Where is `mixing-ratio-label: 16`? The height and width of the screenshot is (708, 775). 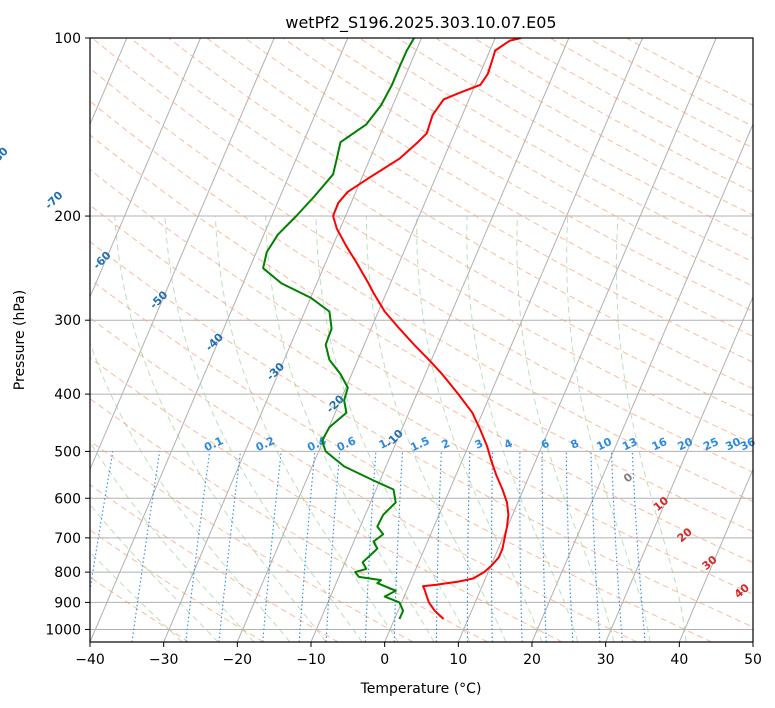 mixing-ratio-label: 16 is located at coordinates (660, 444).